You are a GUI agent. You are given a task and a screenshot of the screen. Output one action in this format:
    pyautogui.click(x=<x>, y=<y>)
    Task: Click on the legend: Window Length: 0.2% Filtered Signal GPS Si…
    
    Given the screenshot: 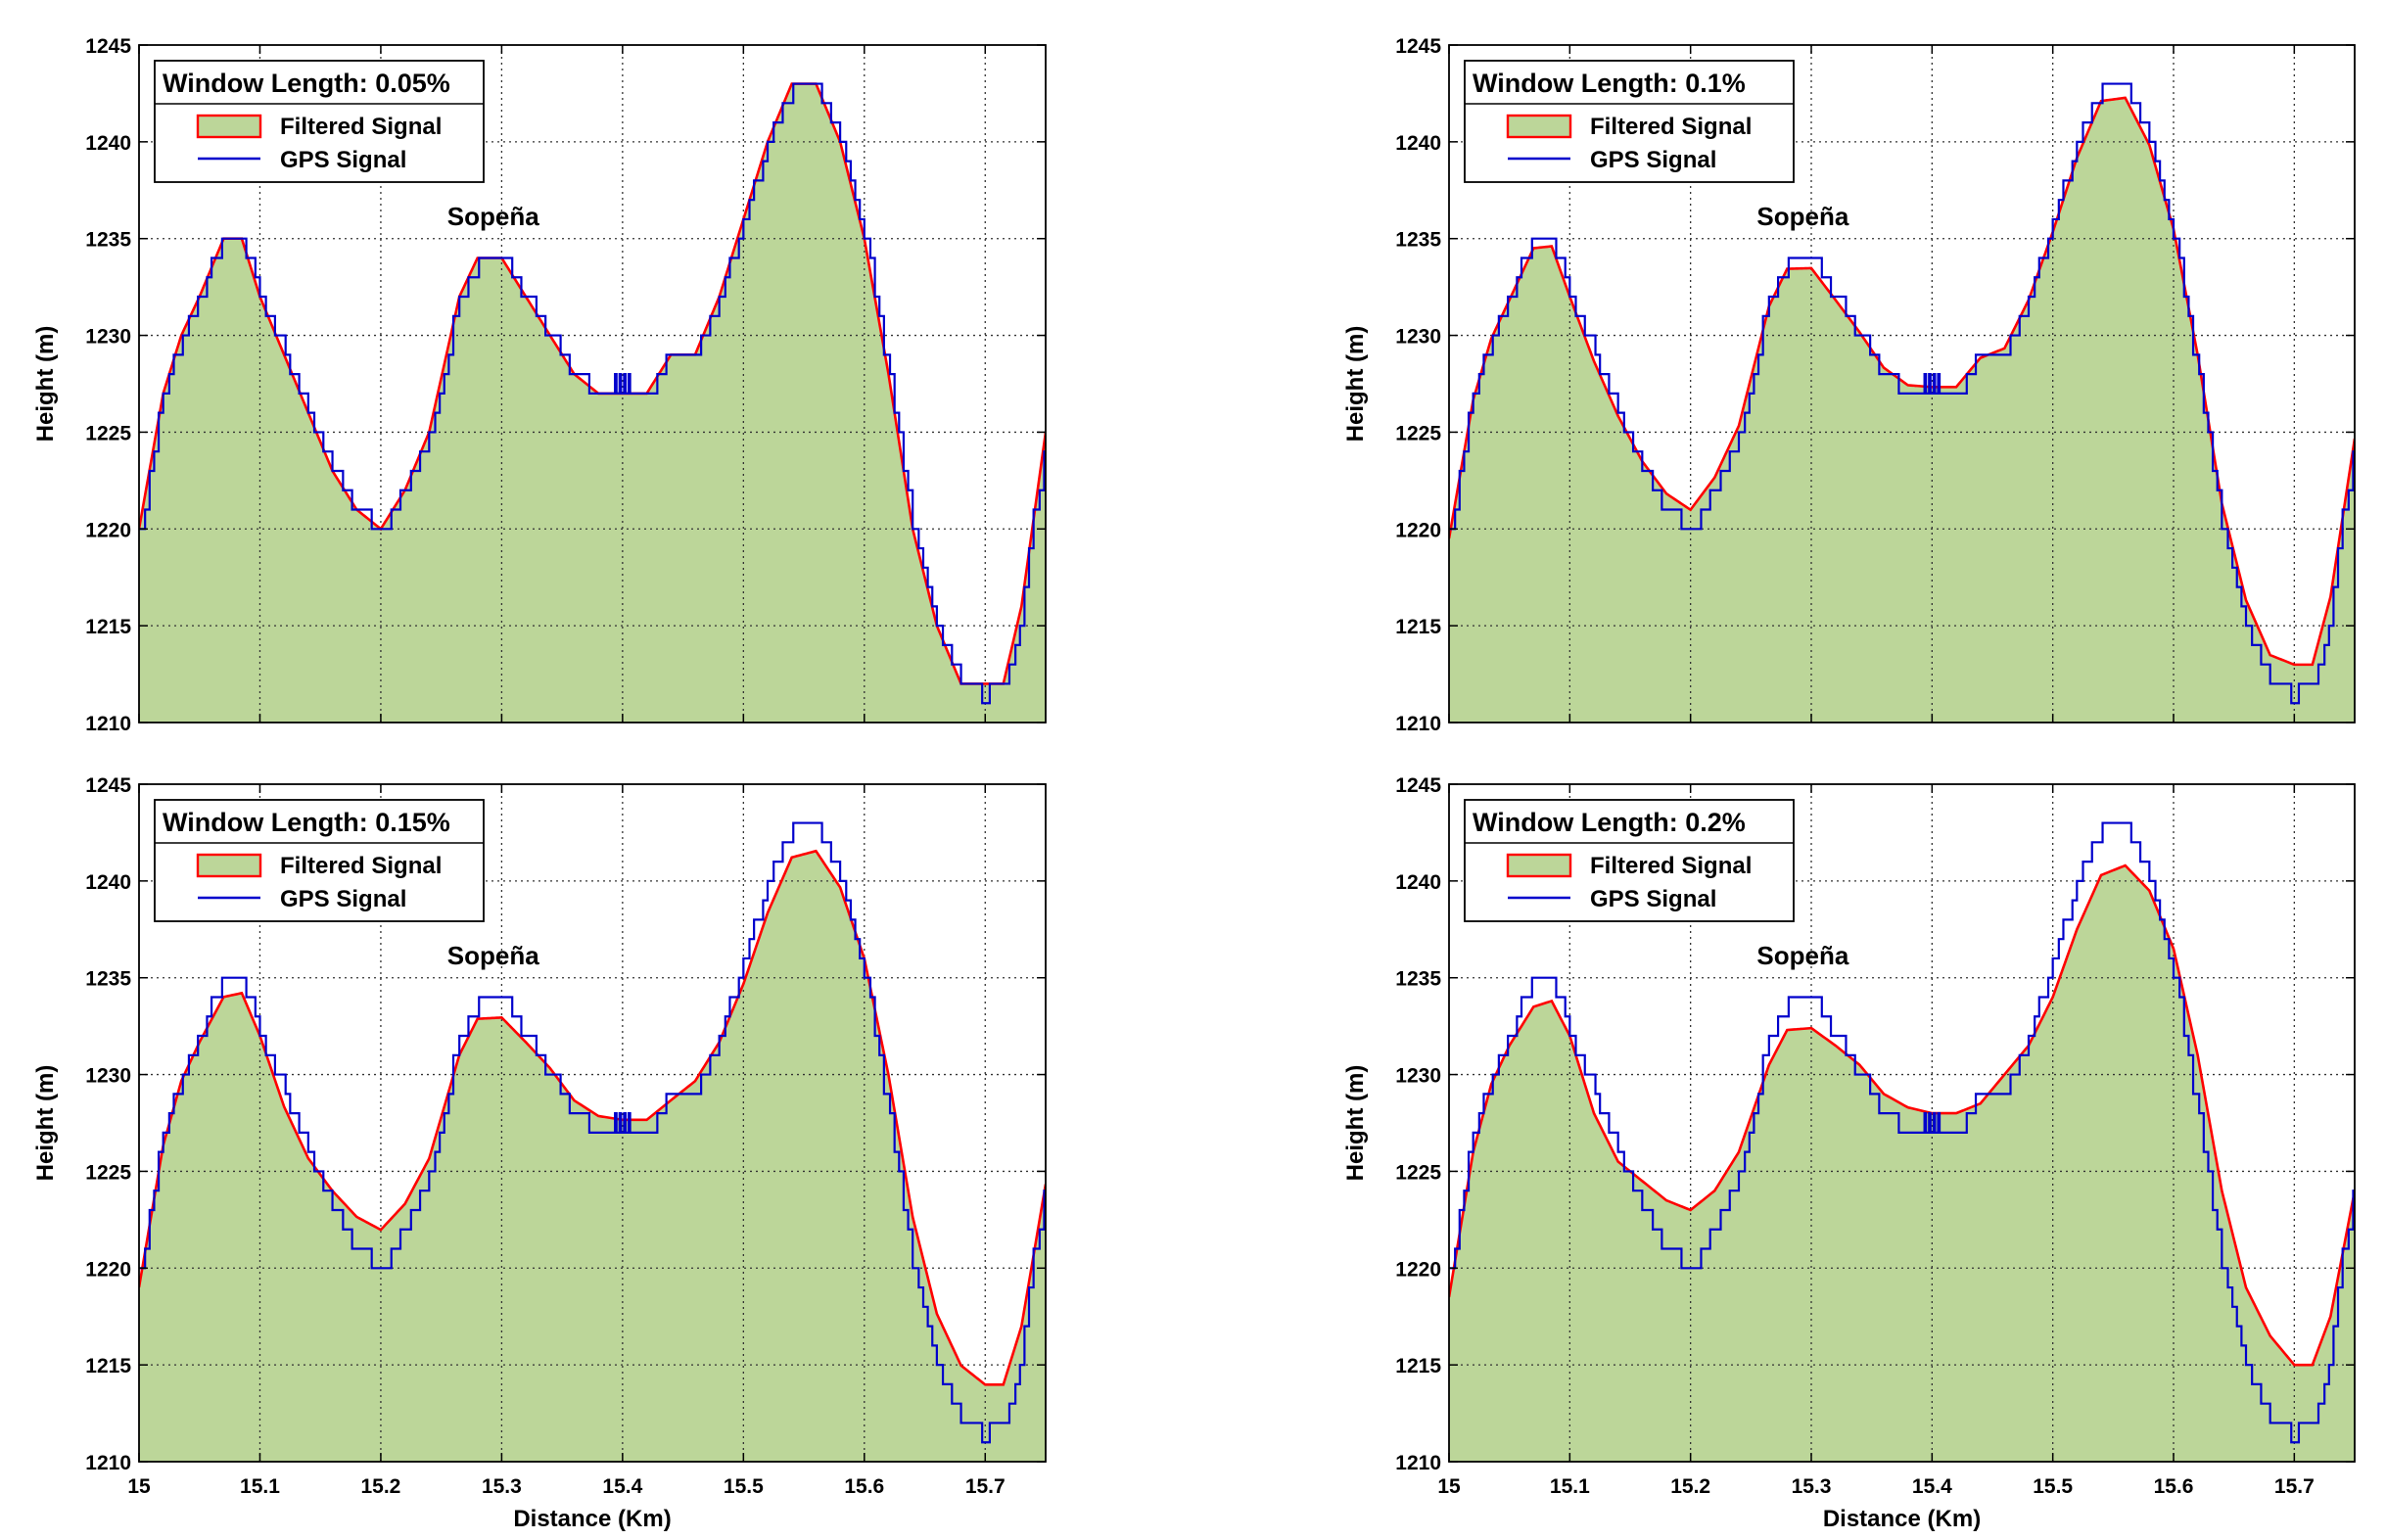 What is the action you would take?
    pyautogui.click(x=1629, y=860)
    